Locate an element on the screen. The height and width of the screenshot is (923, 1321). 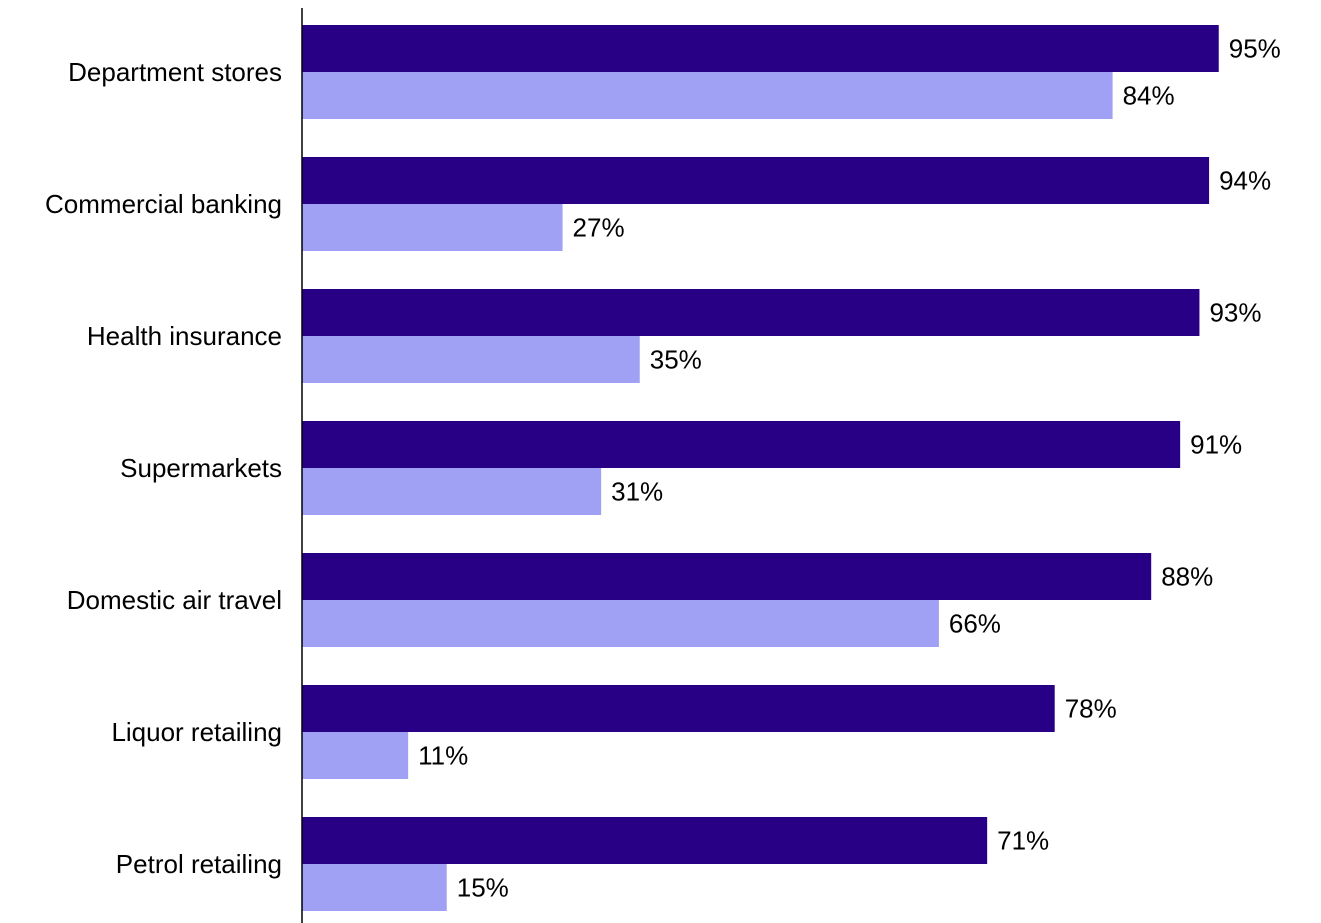
value-label-domestic-air-travel-series-1: 88% is located at coordinates (1187, 577).